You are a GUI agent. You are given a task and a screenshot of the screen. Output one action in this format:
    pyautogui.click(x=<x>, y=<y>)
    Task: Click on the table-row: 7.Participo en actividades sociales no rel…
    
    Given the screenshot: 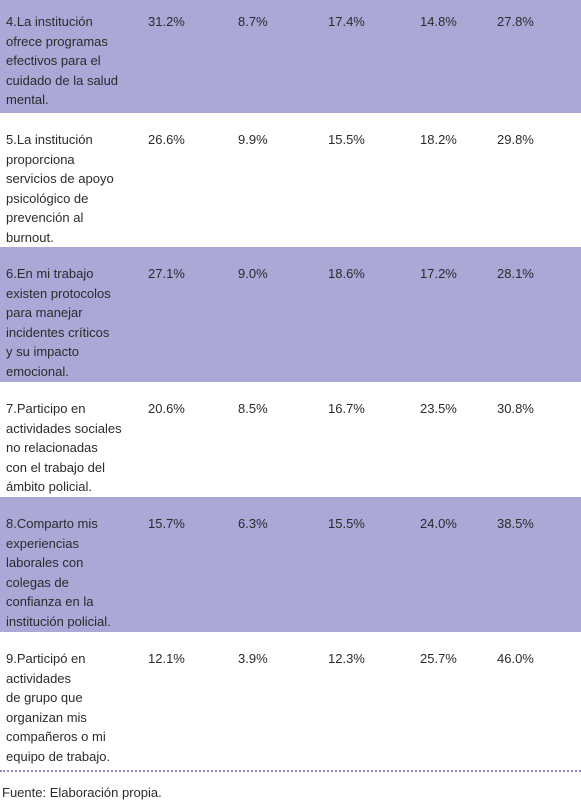 What is the action you would take?
    pyautogui.click(x=290, y=439)
    